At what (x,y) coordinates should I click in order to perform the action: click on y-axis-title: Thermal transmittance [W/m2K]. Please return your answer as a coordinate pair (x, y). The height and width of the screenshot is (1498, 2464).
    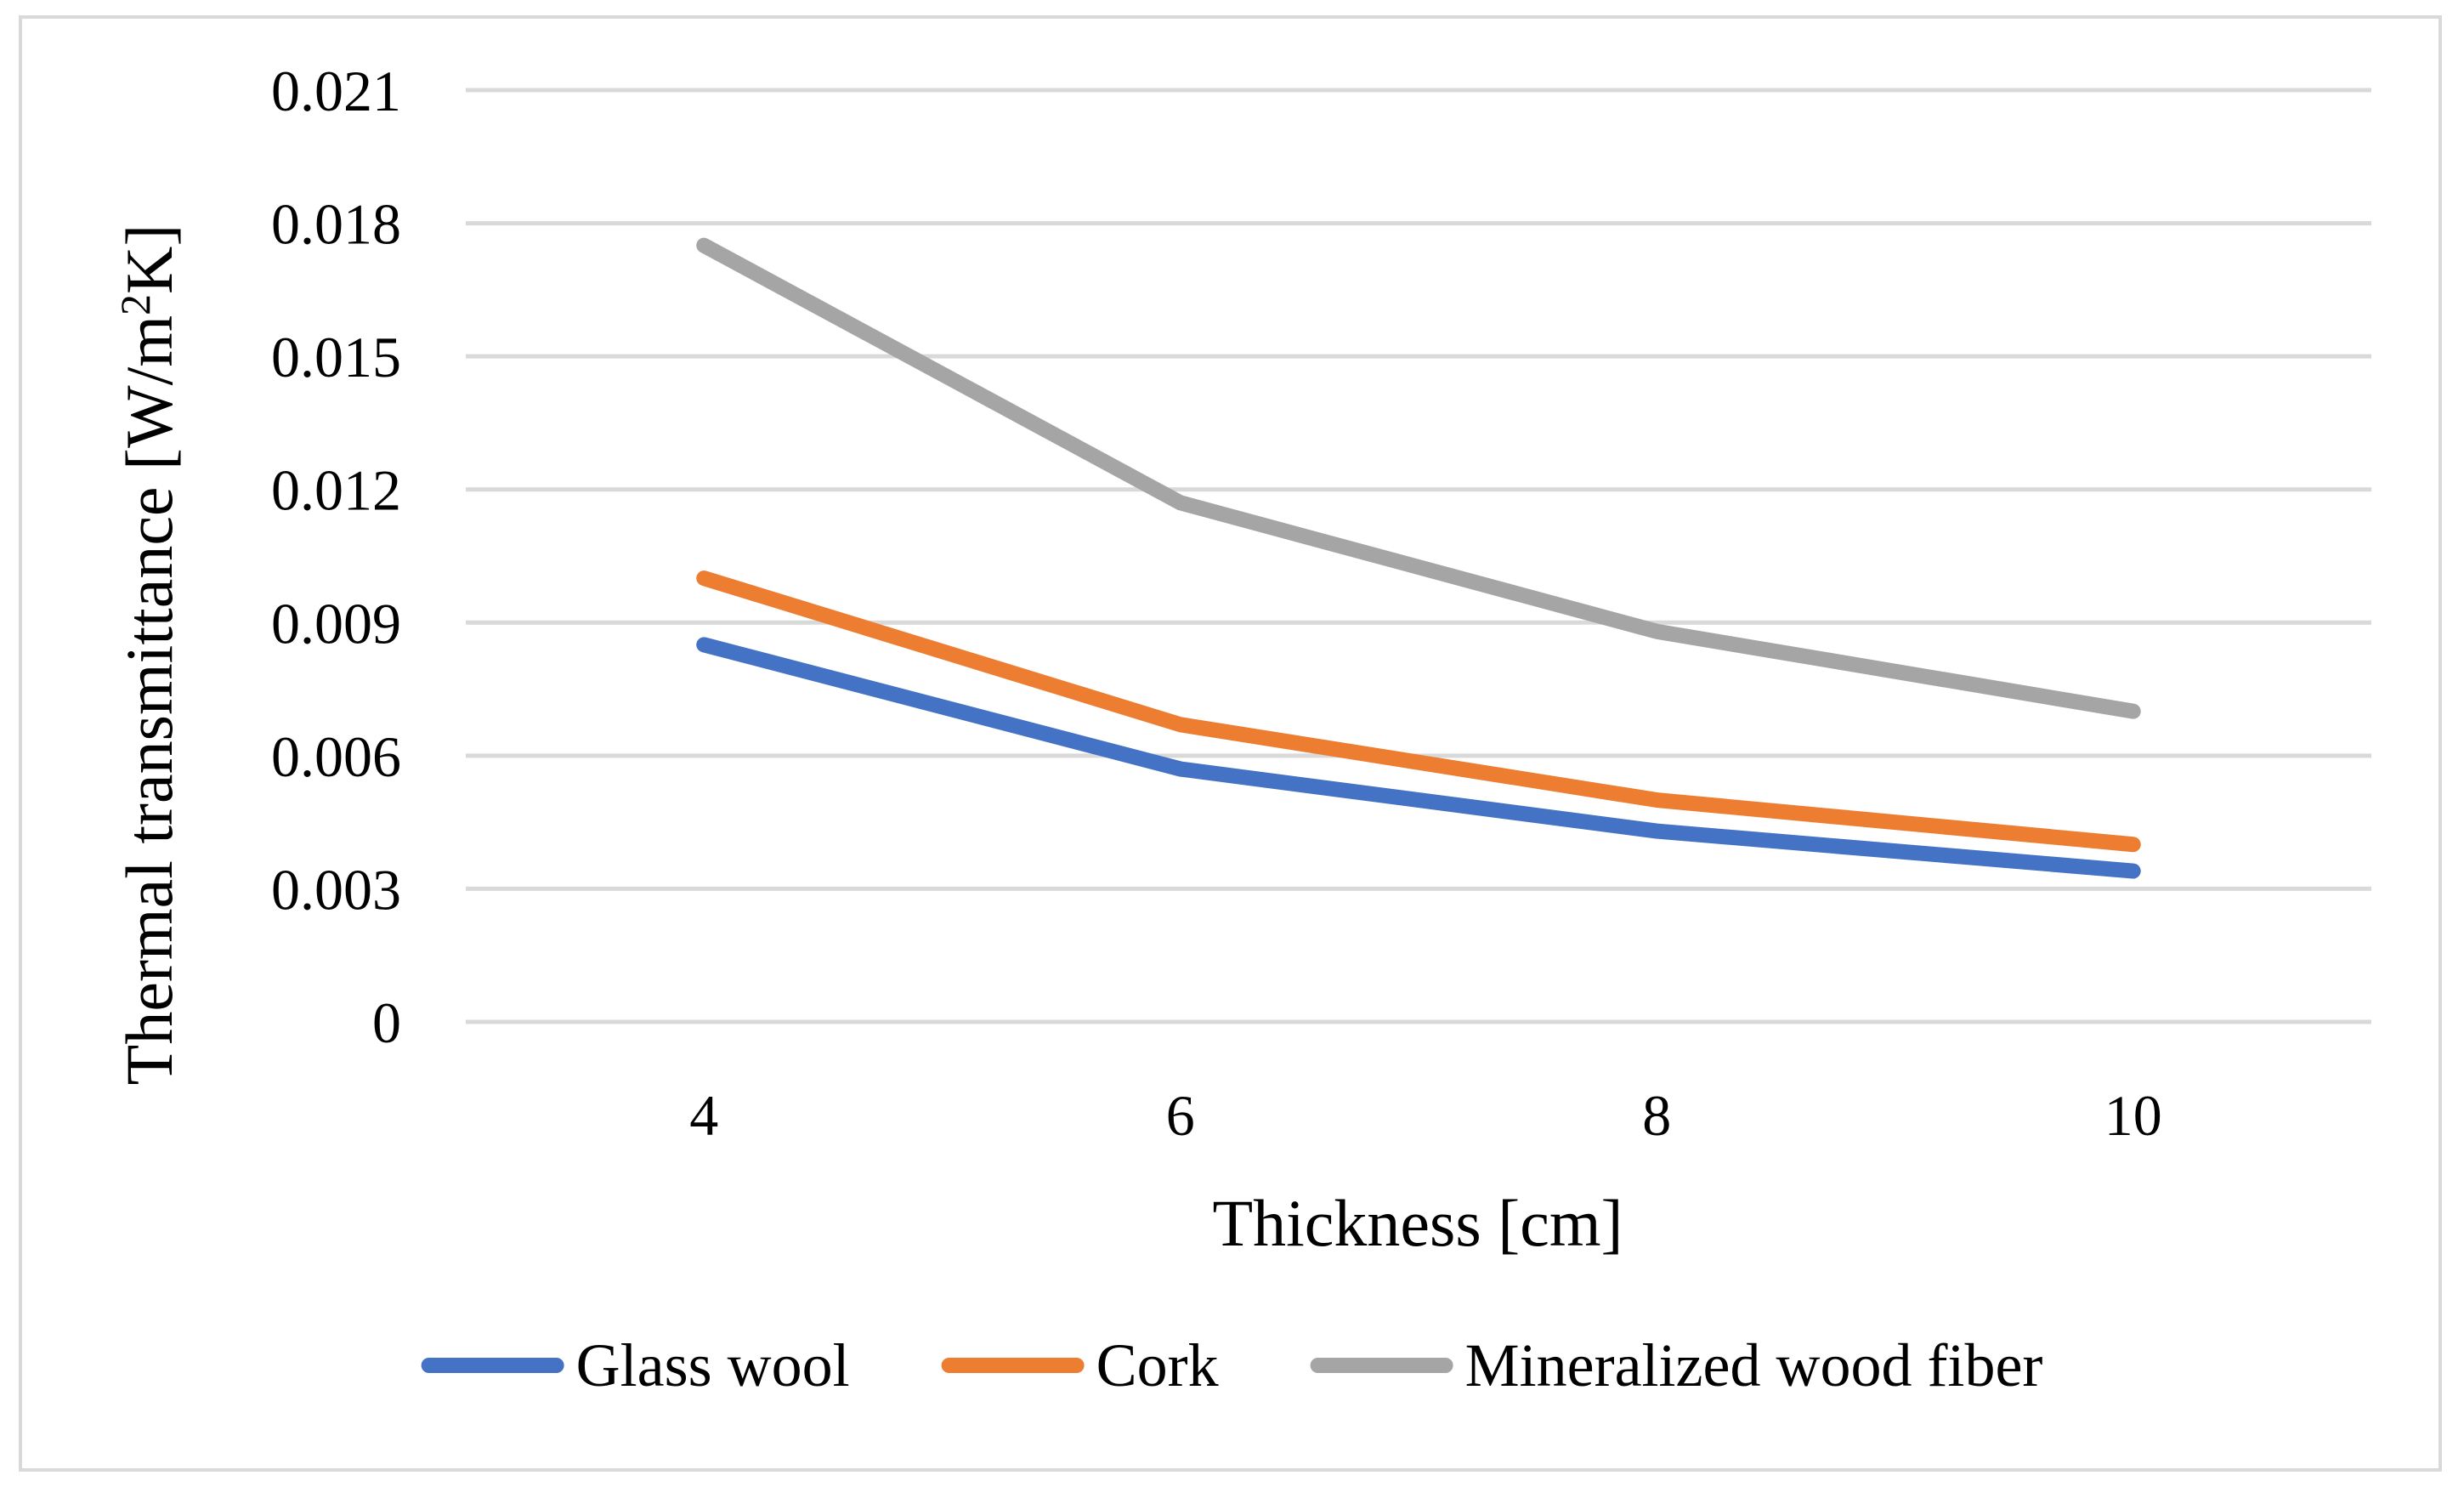
    Looking at the image, I should click on (148, 655).